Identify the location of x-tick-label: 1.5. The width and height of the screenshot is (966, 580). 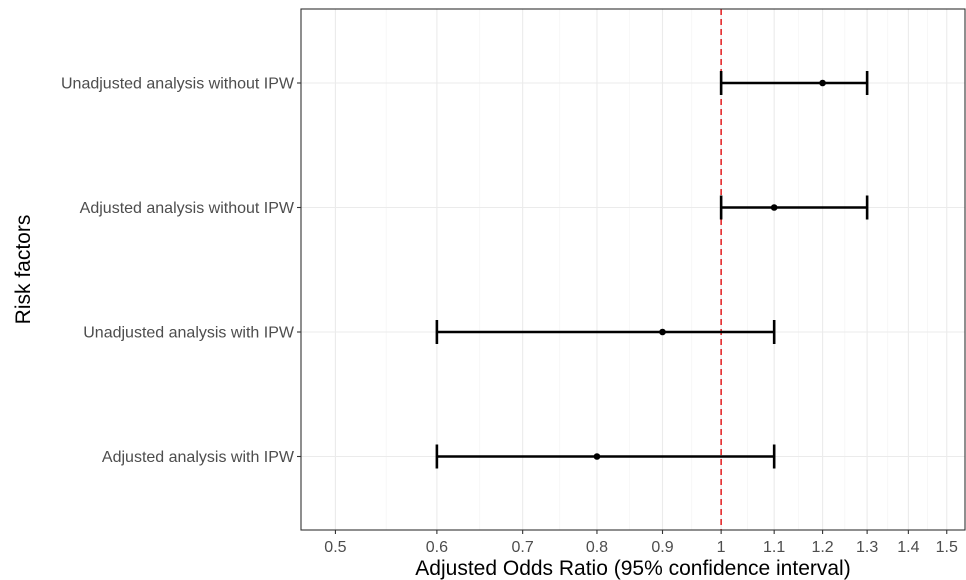
(947, 547).